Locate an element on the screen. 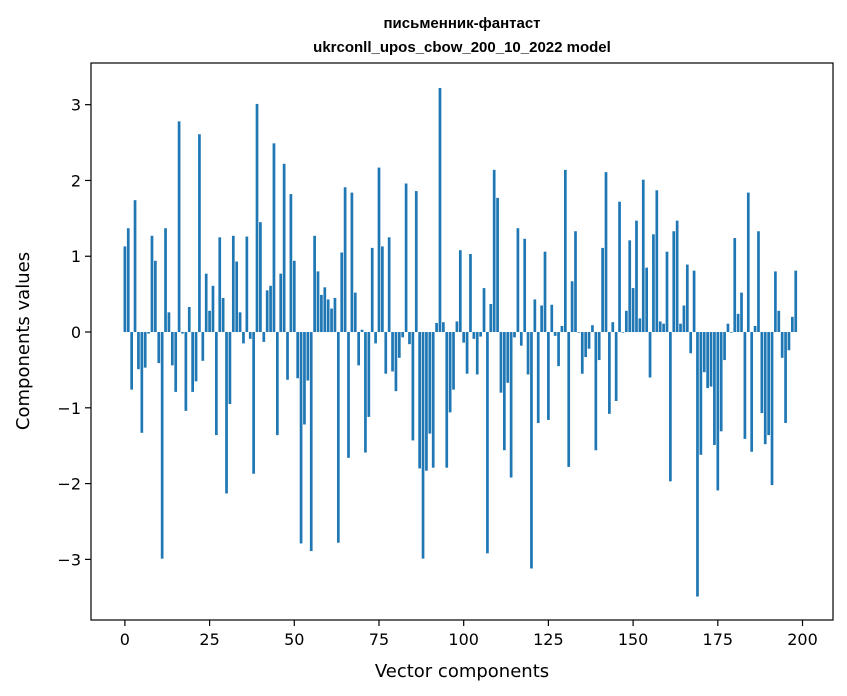 The width and height of the screenshot is (847, 696). x-tick-label-100: 100 is located at coordinates (463, 639).